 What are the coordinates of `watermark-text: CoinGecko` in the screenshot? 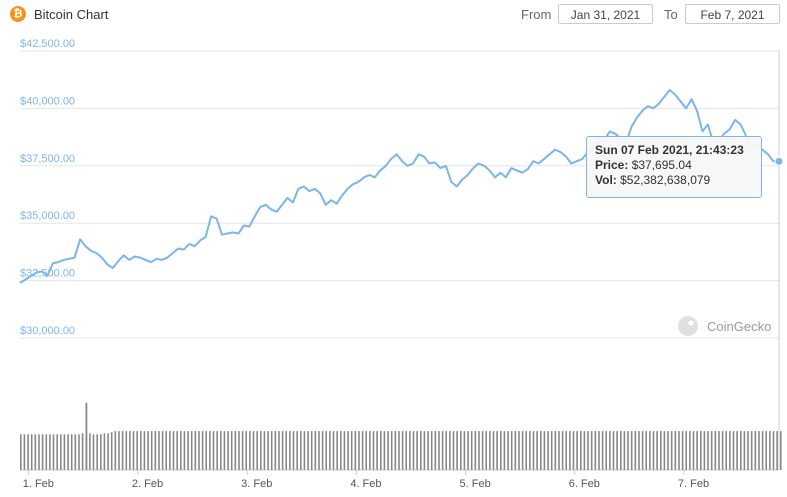 It's located at (739, 326).